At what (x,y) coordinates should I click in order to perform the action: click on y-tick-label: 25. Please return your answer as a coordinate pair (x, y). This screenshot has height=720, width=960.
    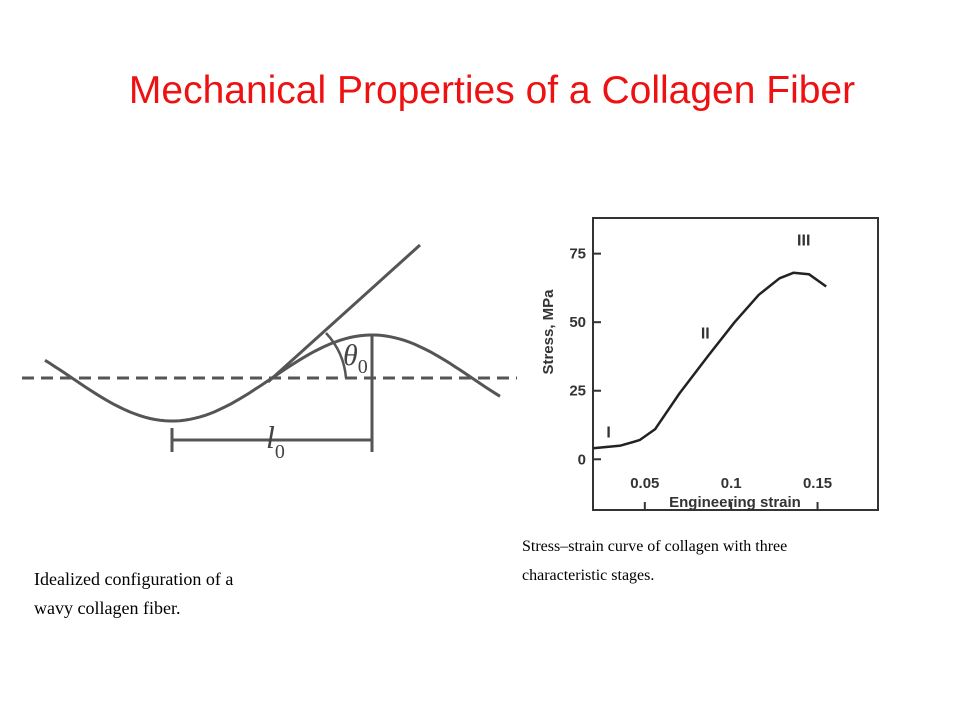
    Looking at the image, I should click on (577, 391).